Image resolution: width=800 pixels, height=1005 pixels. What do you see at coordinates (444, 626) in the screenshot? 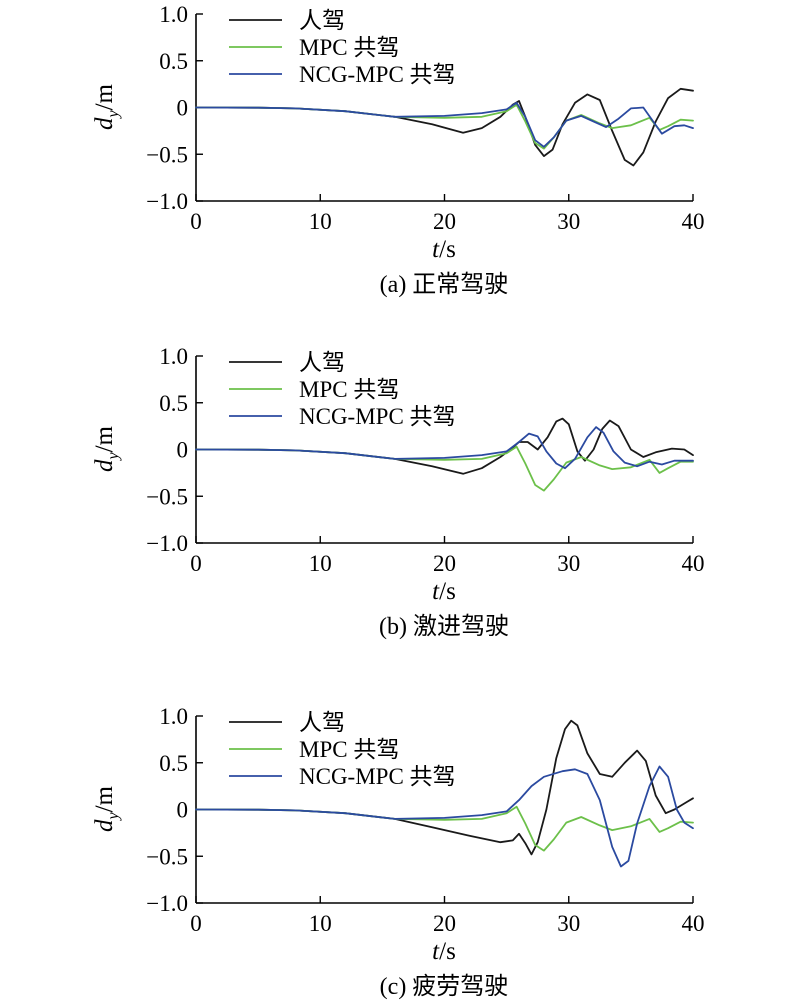
I see `panel-caption: (b) 激进驾驶` at bounding box center [444, 626].